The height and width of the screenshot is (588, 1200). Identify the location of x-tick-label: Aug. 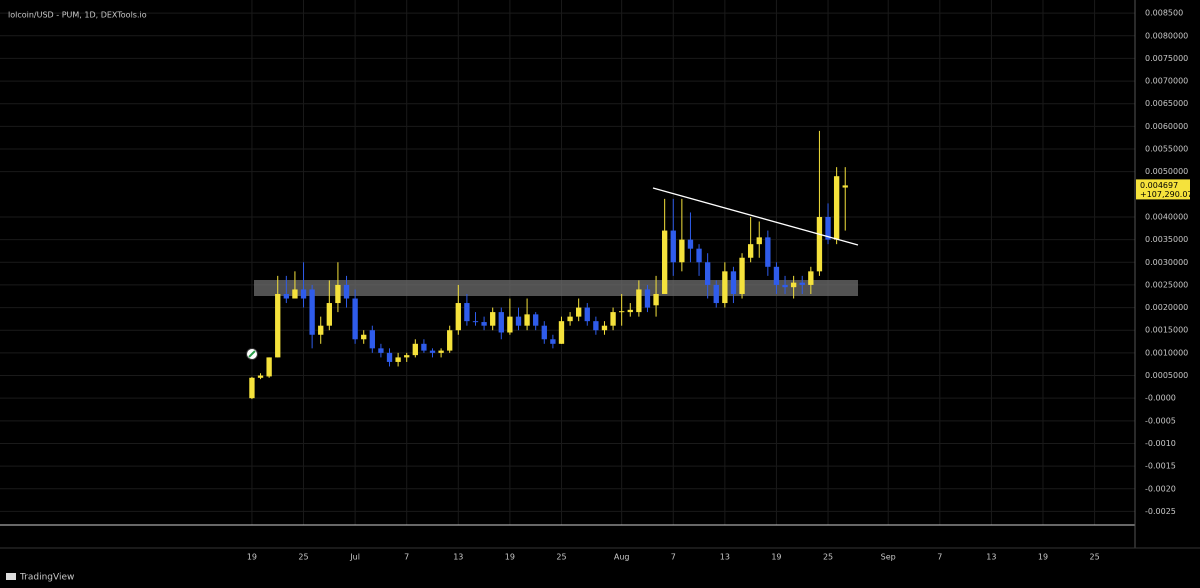
(622, 557).